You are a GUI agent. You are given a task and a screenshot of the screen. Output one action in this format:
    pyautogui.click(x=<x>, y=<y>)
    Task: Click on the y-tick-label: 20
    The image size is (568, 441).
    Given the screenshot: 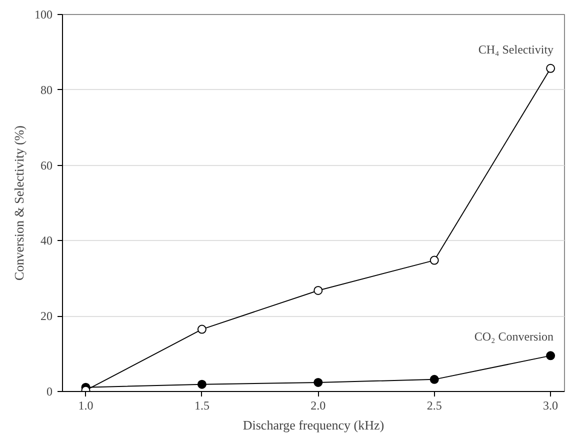 What is the action you would take?
    pyautogui.click(x=46, y=316)
    